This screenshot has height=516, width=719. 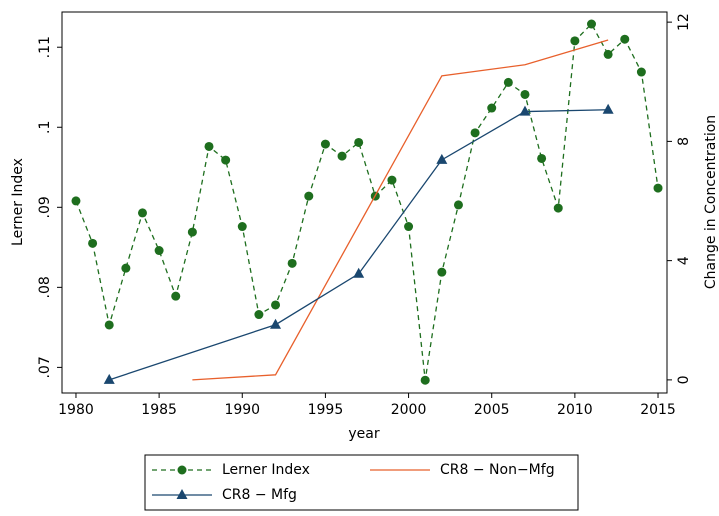 What do you see at coordinates (45, 47) in the screenshot?
I see `y-tick-label: .11` at bounding box center [45, 47].